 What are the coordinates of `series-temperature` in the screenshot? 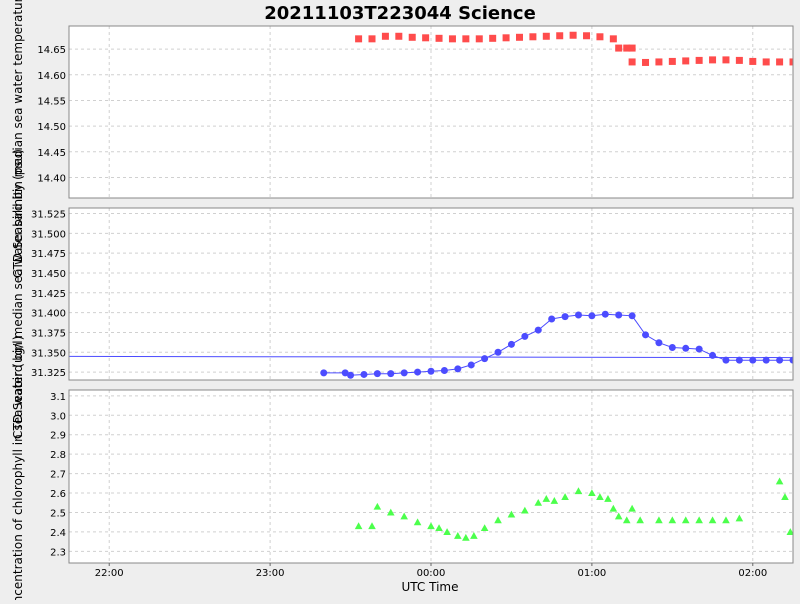 It's located at (574, 48).